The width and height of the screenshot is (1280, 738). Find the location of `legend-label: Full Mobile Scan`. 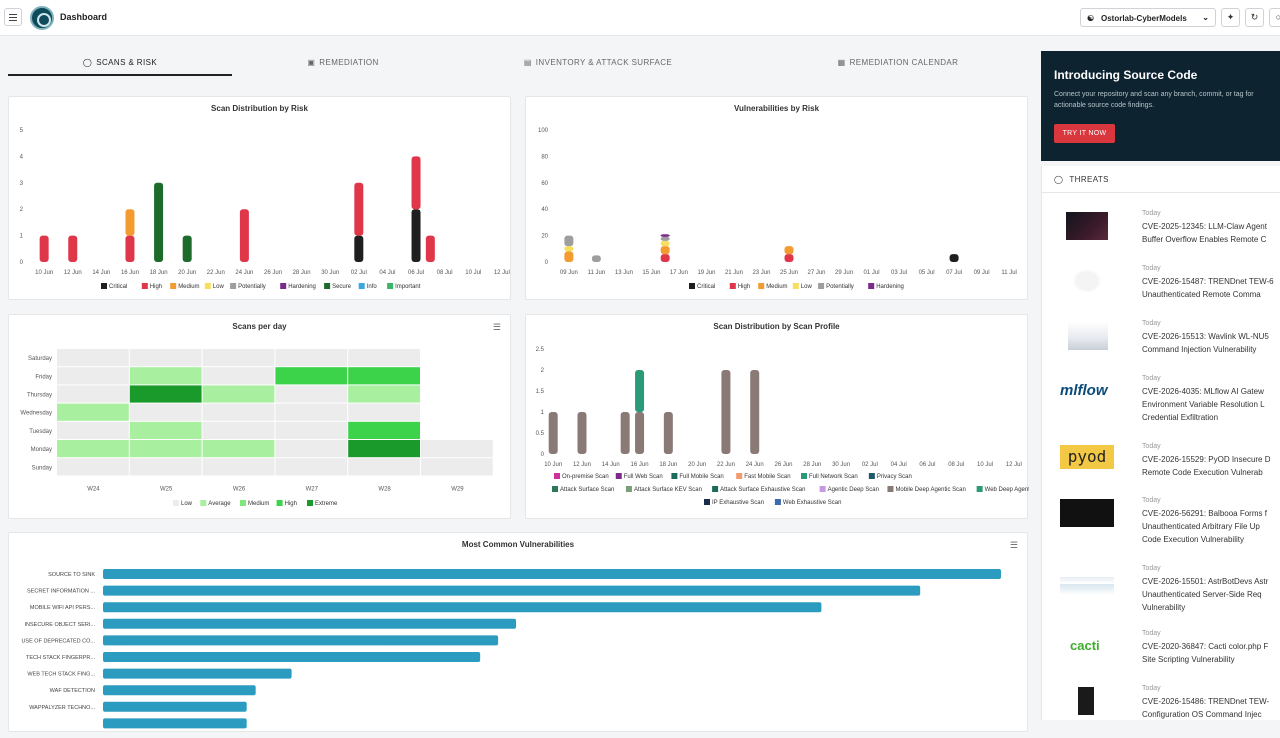

legend-label: Full Mobile Scan is located at coordinates (701, 477).